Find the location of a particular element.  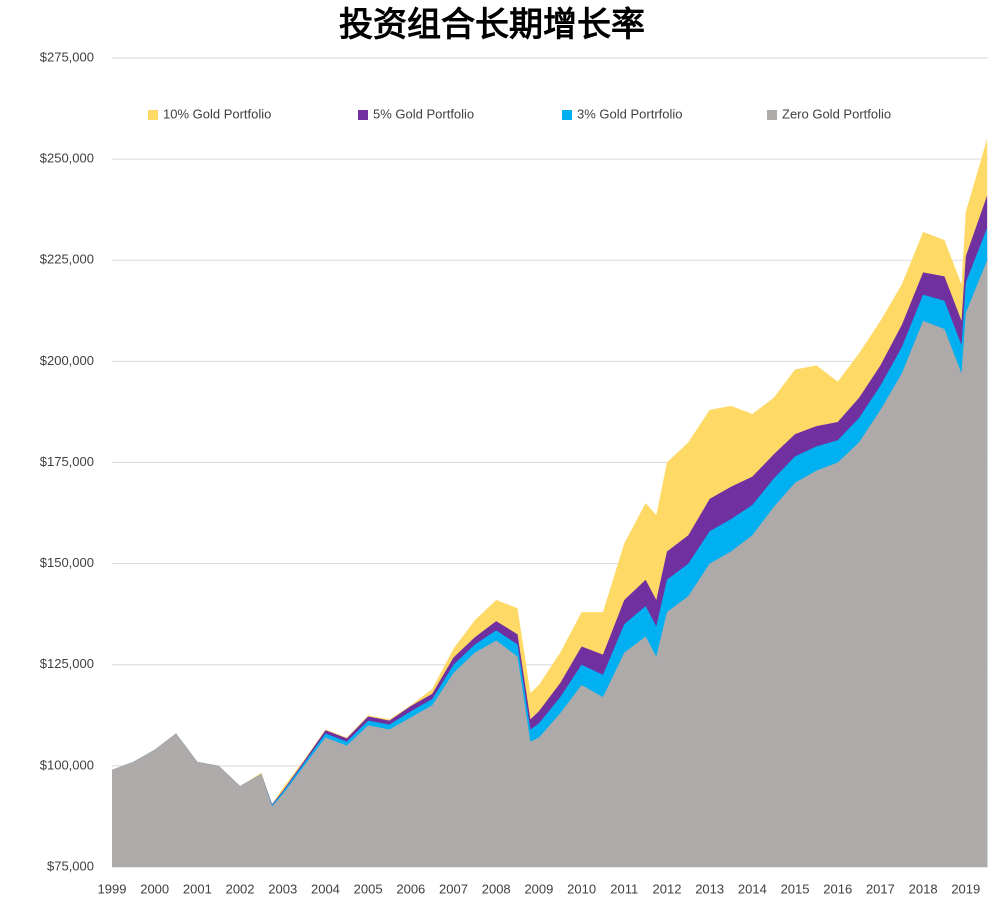

x-tick-label: 2018 is located at coordinates (923, 888).